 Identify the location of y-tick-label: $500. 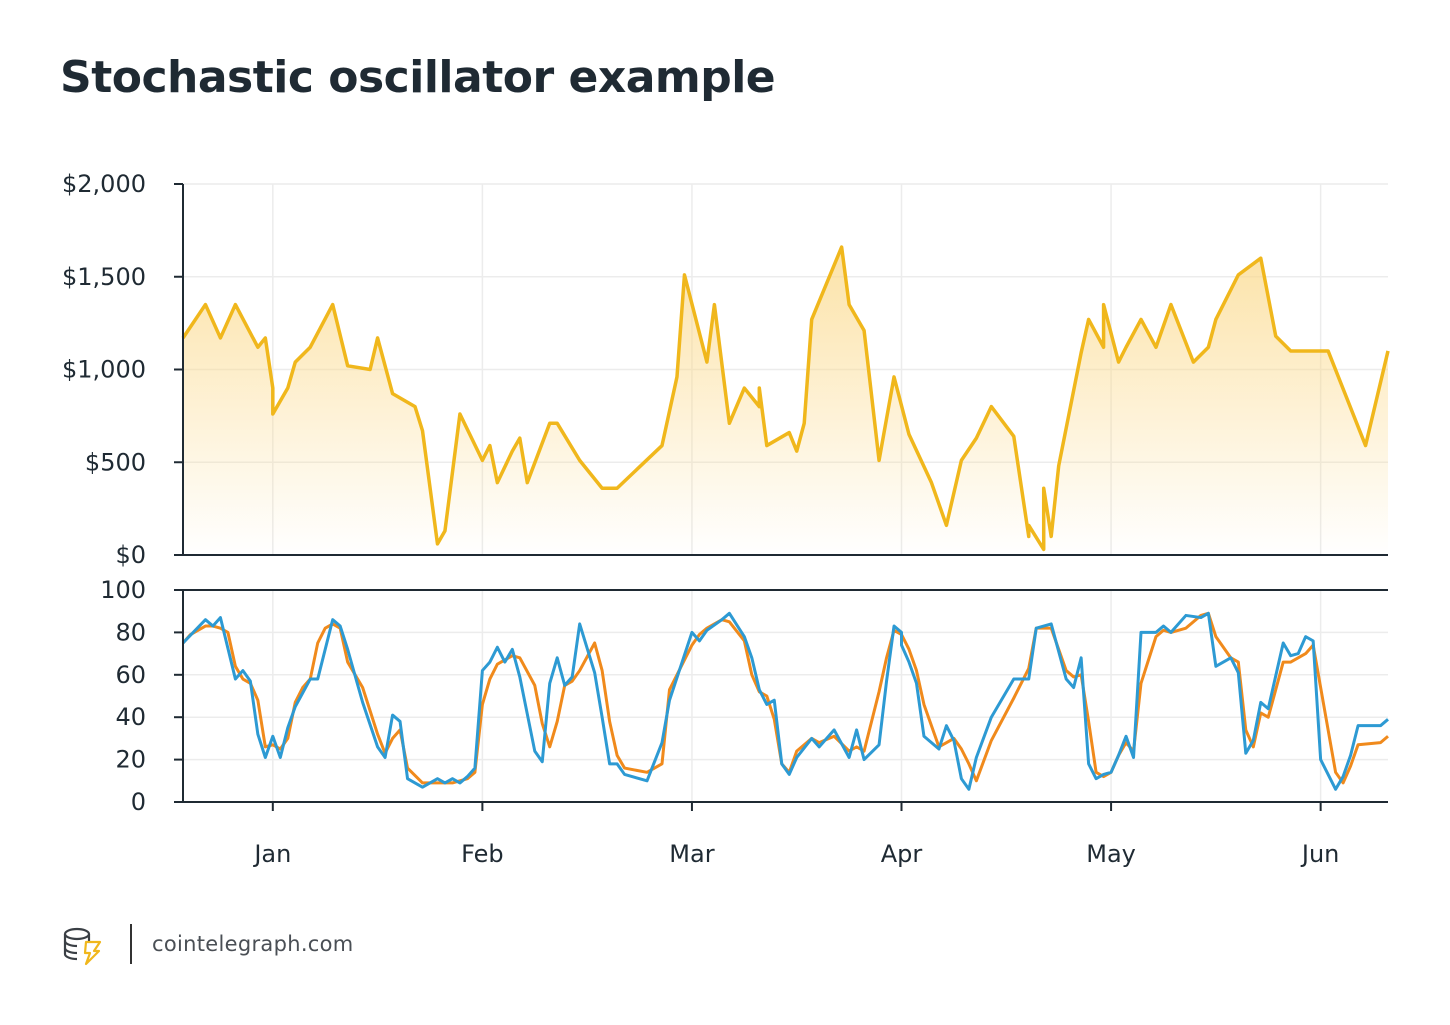
(115, 462).